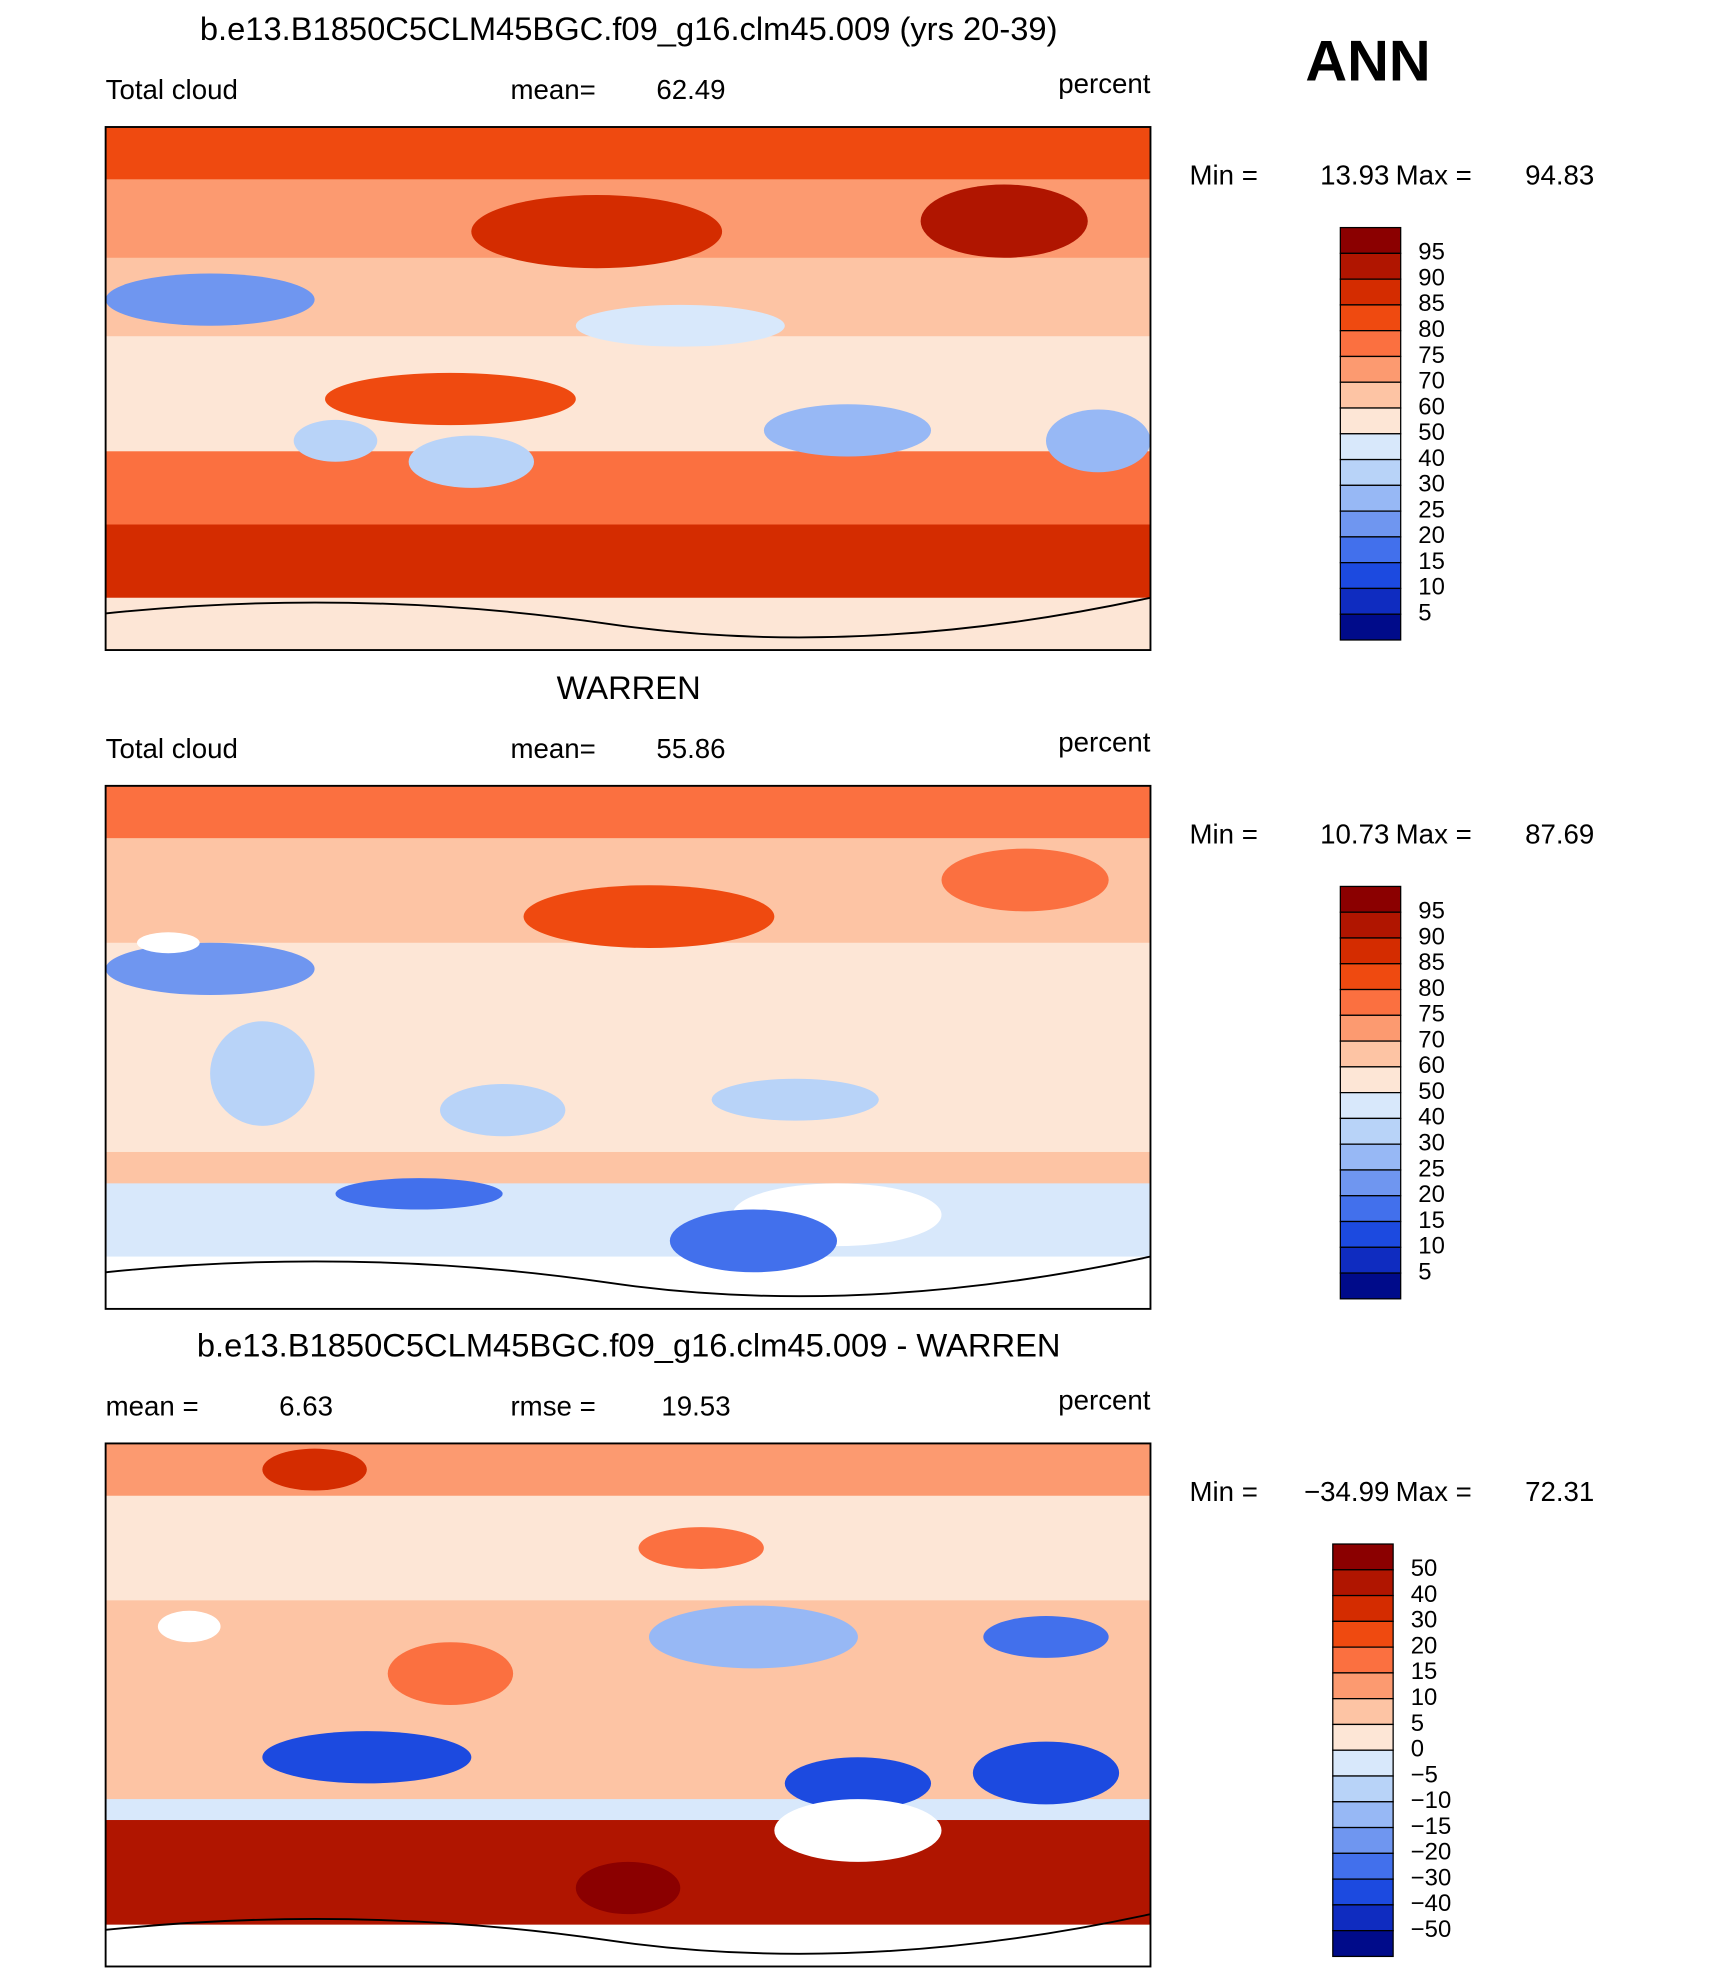 This screenshot has height=1969, width=1710. I want to click on colorbar-label: 85, so click(1431, 303).